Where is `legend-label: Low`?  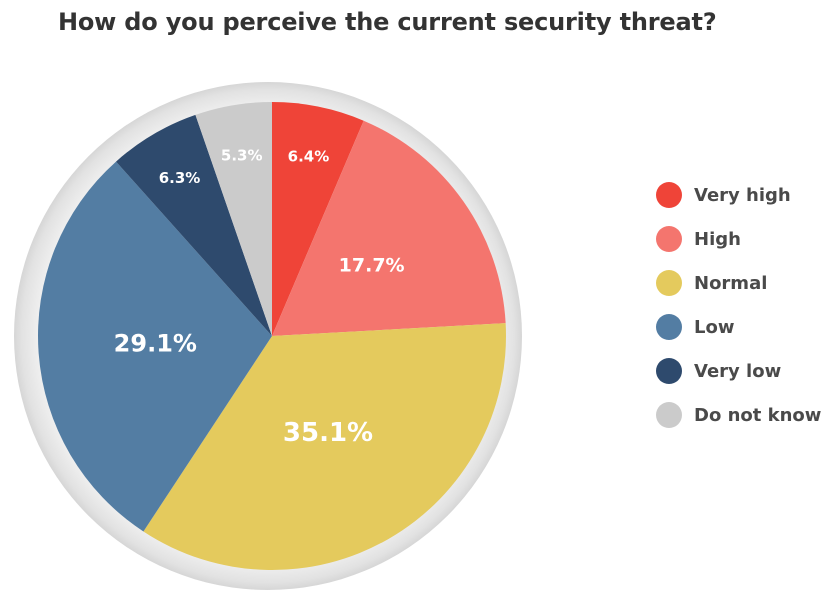
legend-label: Low is located at coordinates (714, 327).